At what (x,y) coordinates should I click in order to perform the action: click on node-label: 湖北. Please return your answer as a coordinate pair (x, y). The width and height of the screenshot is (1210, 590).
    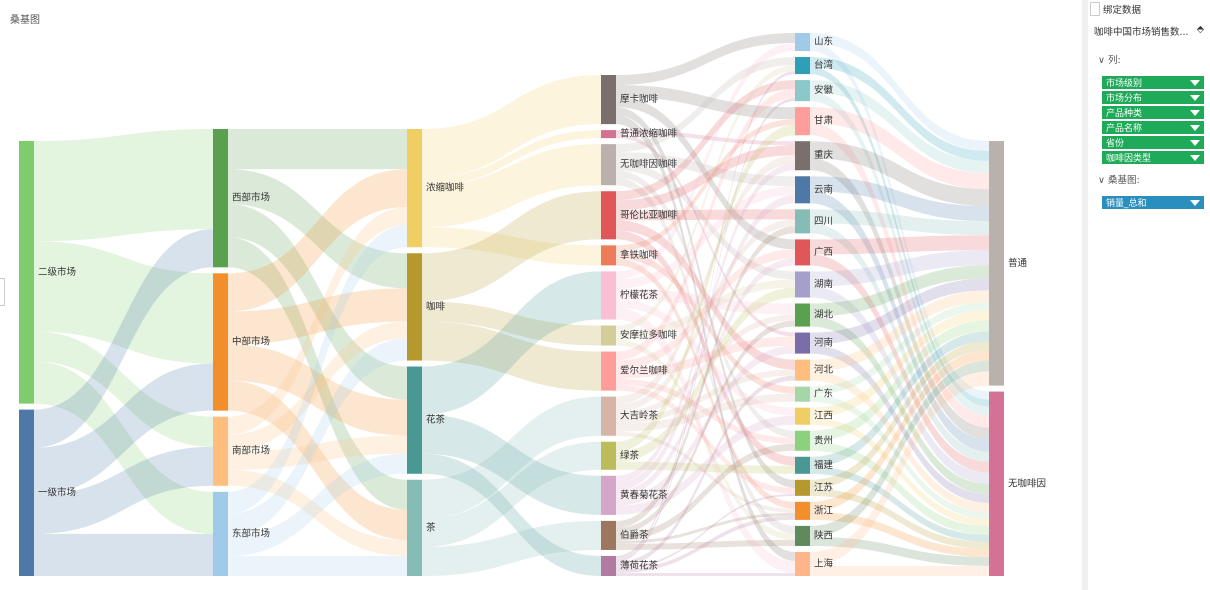
    Looking at the image, I should click on (824, 315).